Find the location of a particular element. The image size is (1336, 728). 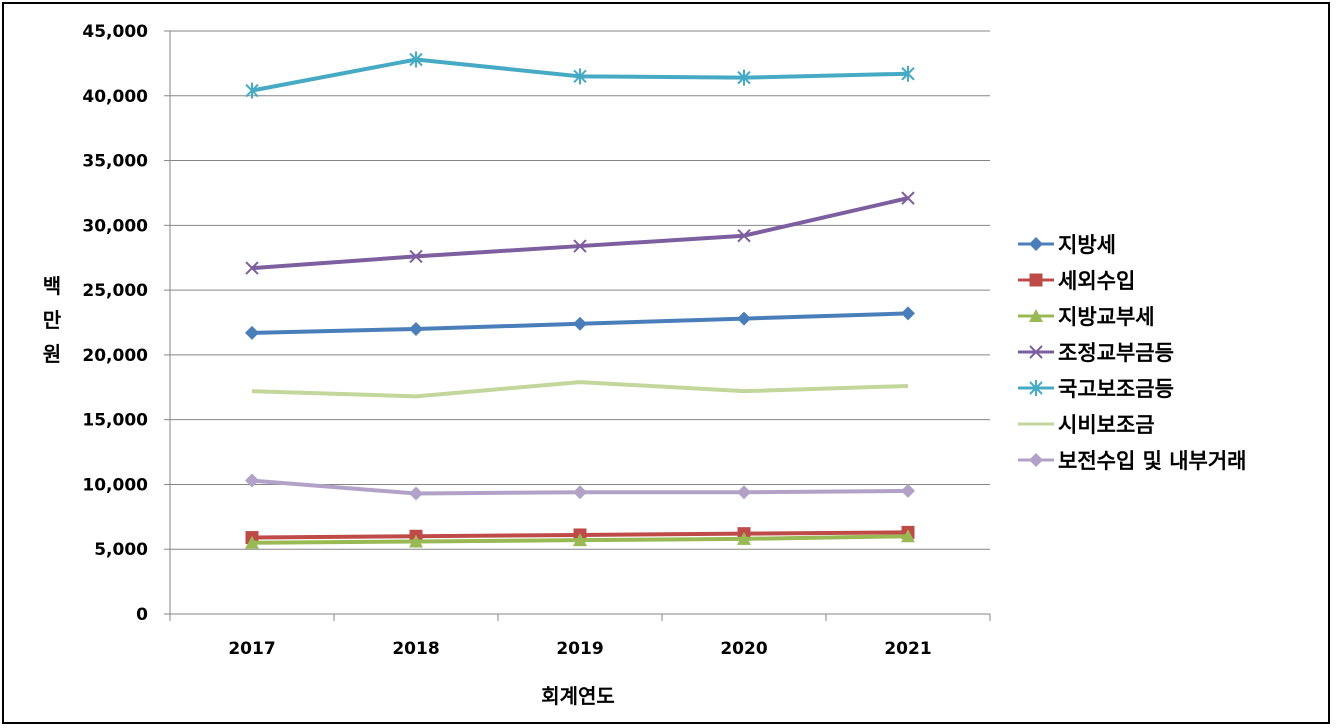

legend-label: 보전수입 및 내부거래 is located at coordinates (1152, 461).